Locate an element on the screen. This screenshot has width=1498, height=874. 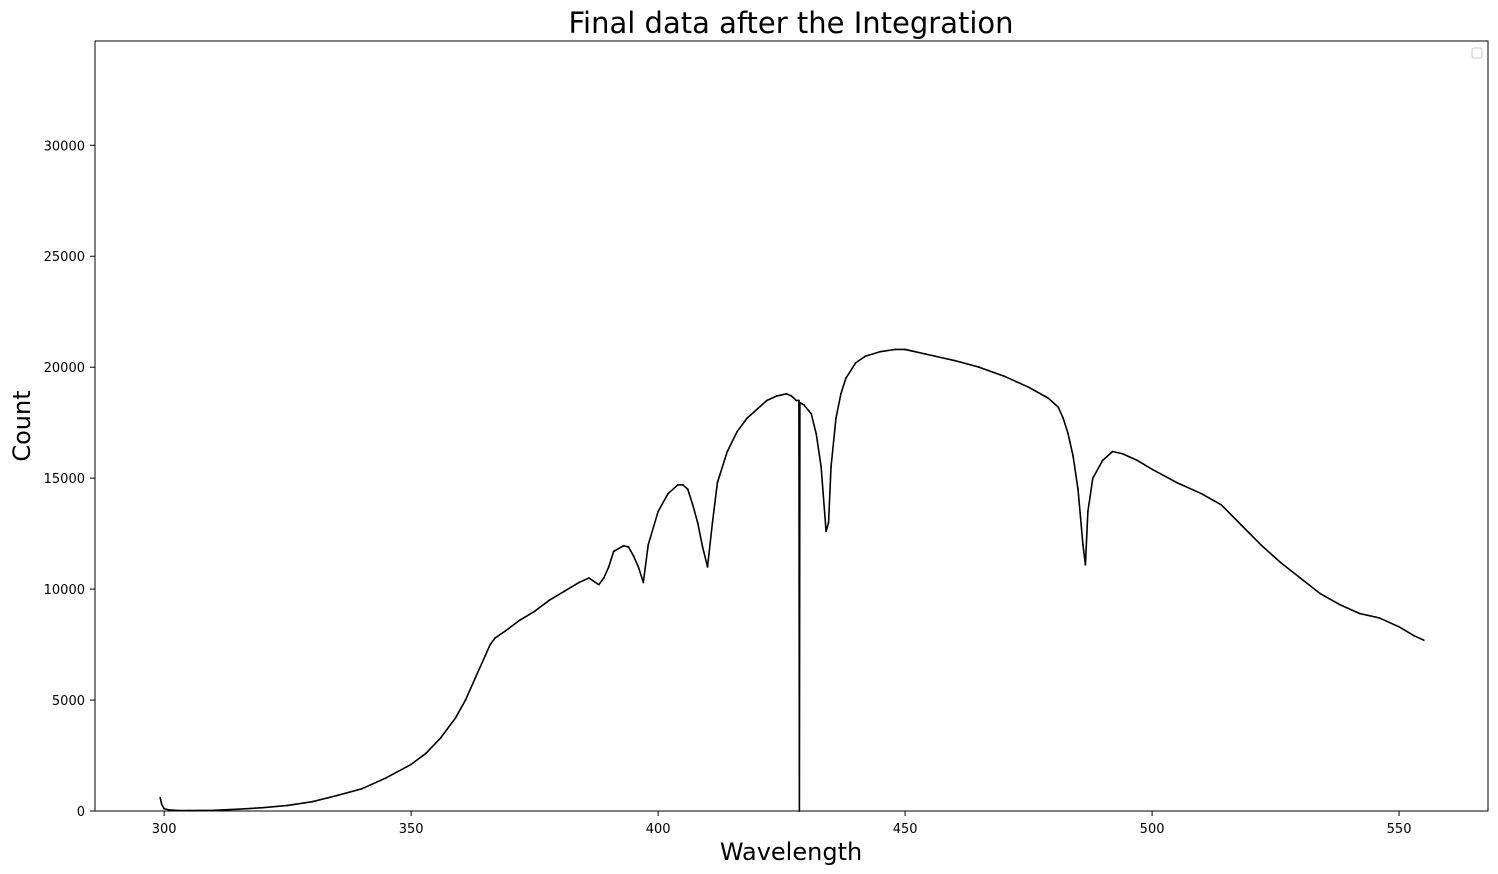
y-axis-label: Count is located at coordinates (22, 425).